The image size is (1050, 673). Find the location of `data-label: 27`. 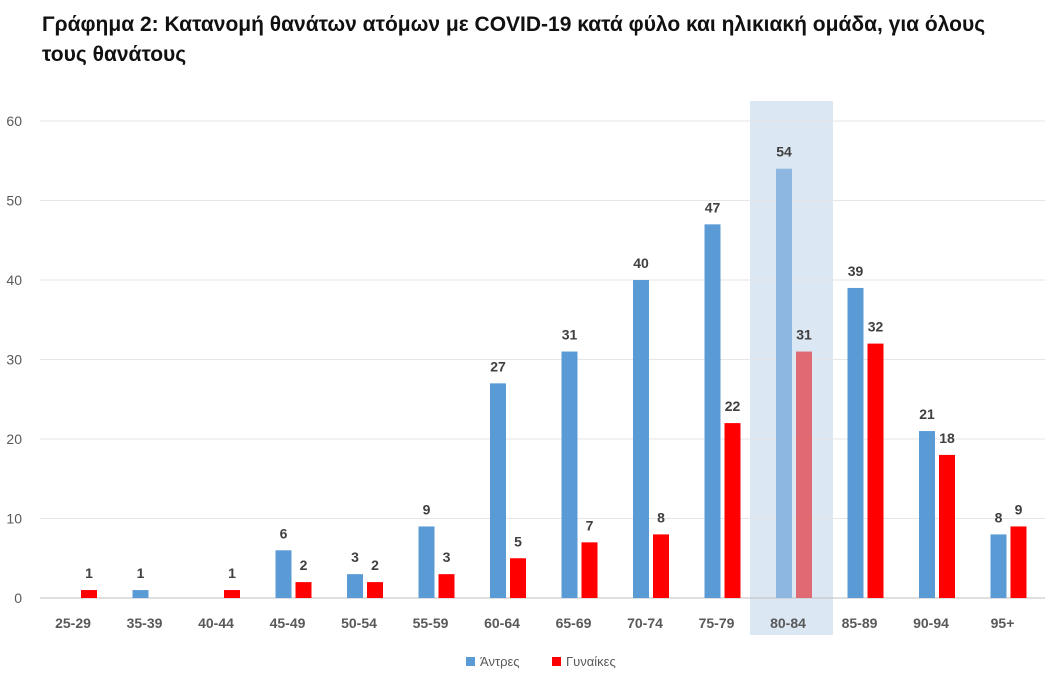

data-label: 27 is located at coordinates (498, 366).